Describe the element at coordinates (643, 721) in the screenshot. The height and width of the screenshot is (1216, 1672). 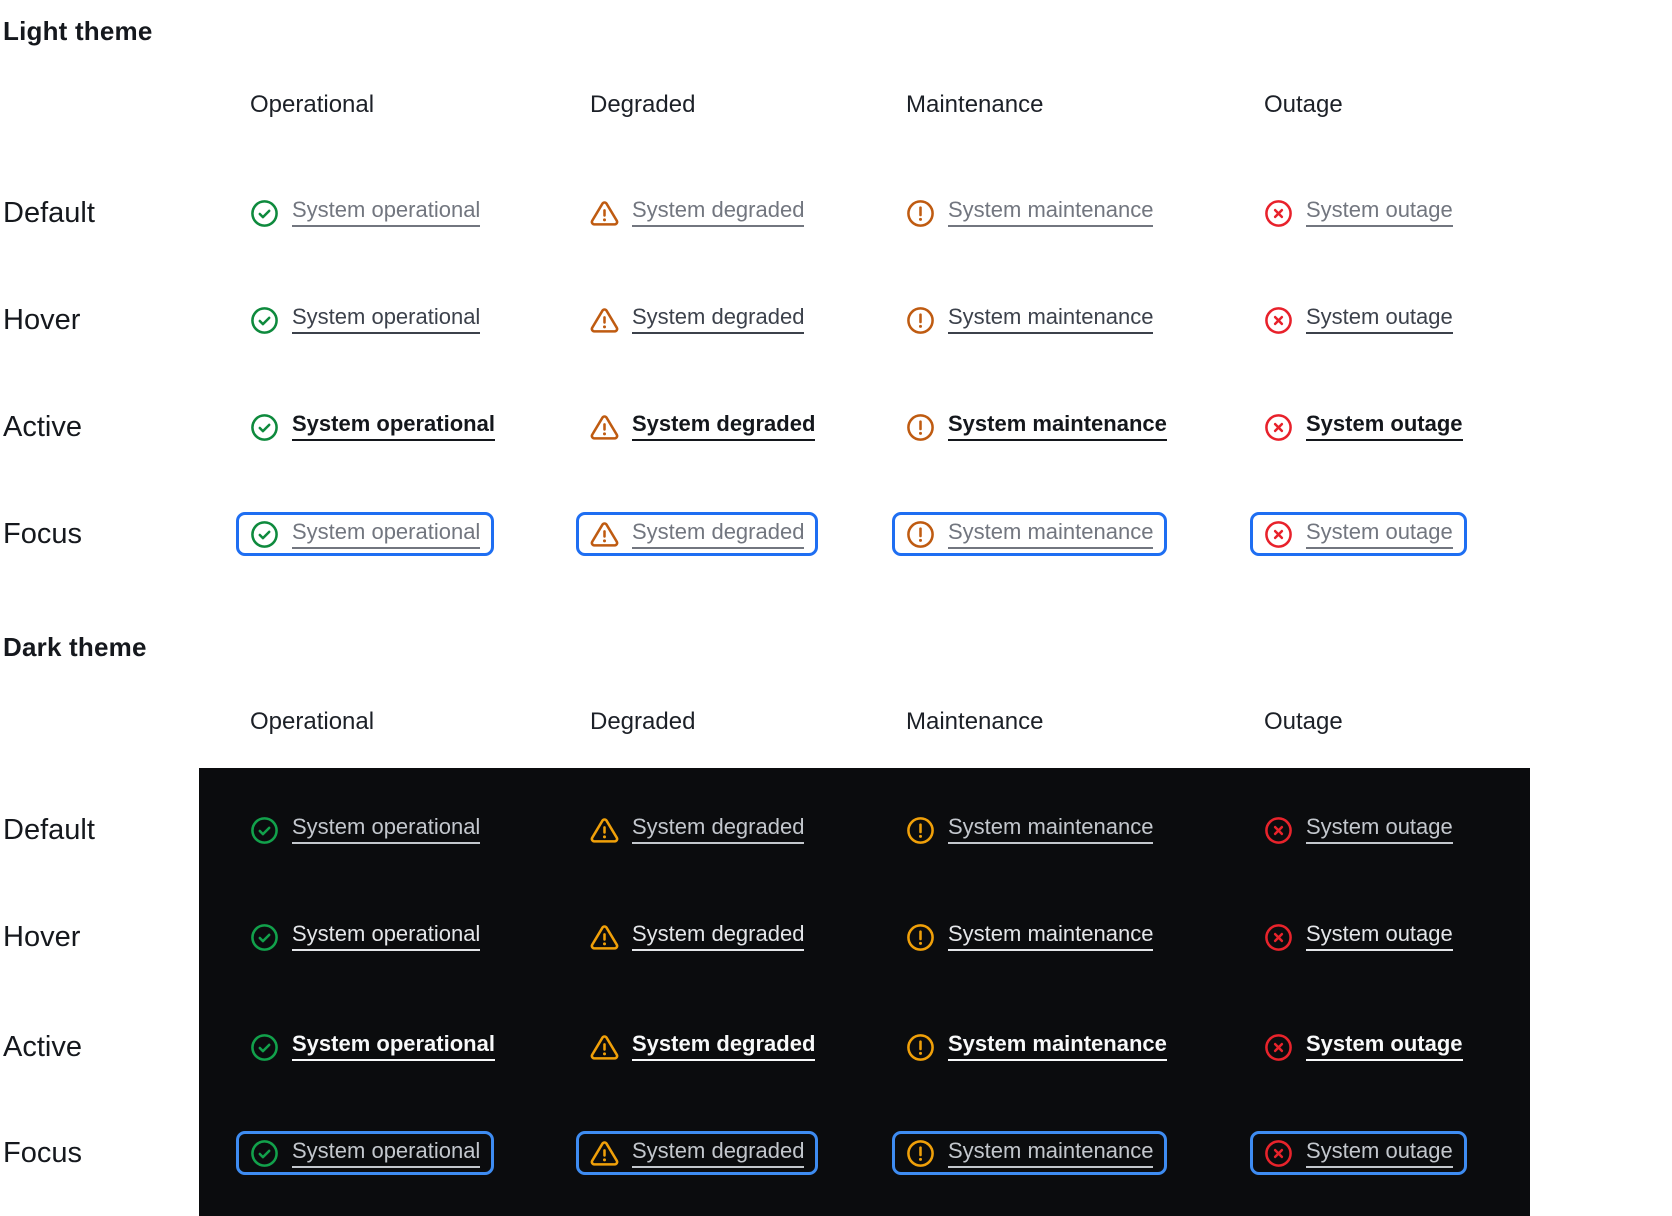
I see `column-header-degraded: Degraded` at that location.